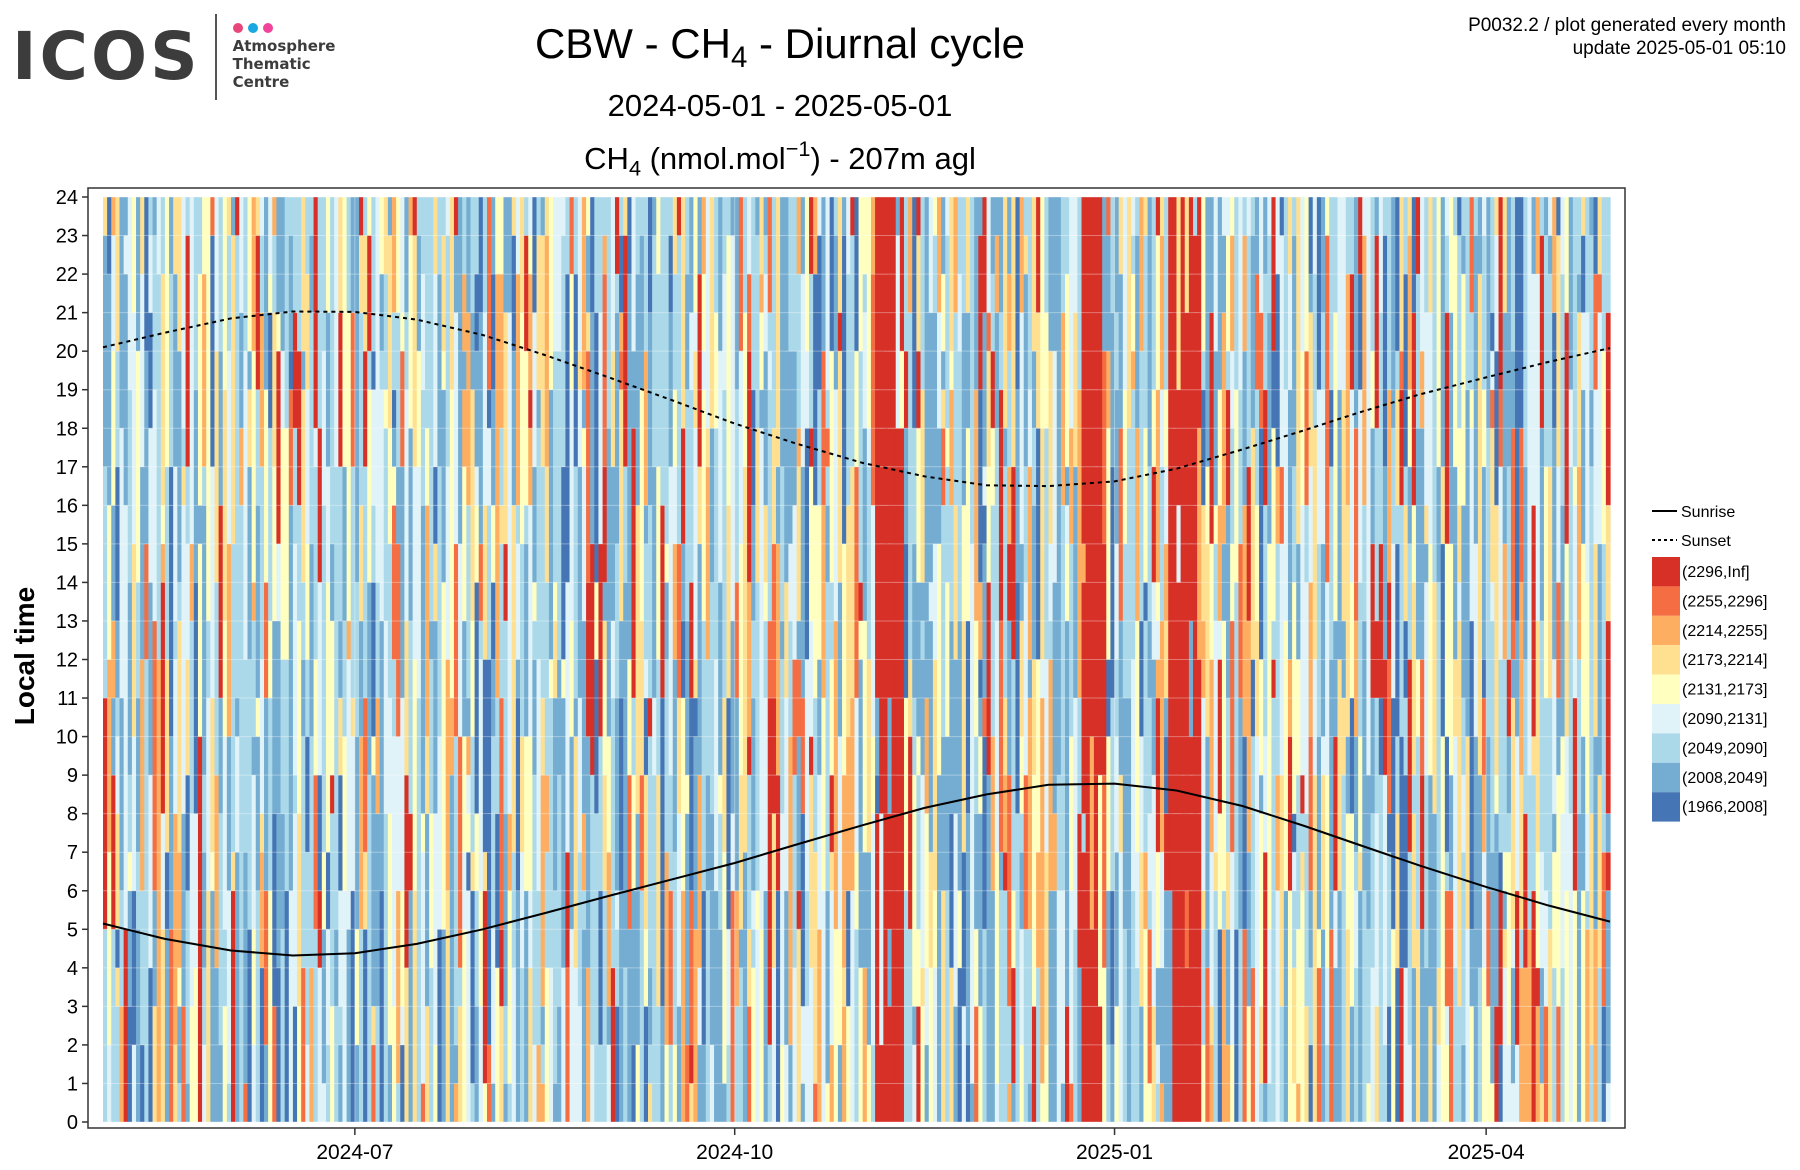 This screenshot has width=1800, height=1170. What do you see at coordinates (1716, 572) in the screenshot?
I see `legend-bin-label: (2296,Inf]` at bounding box center [1716, 572].